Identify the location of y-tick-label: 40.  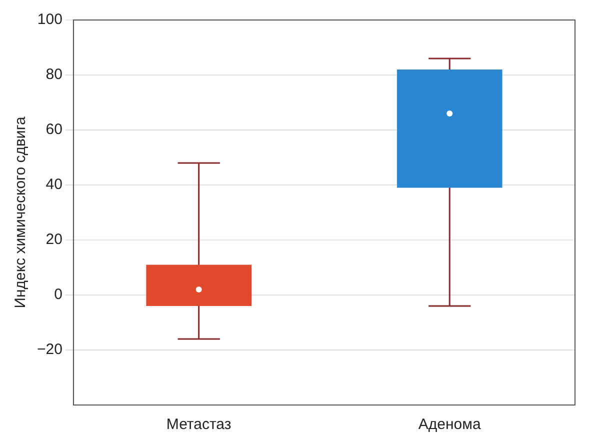
(54, 185).